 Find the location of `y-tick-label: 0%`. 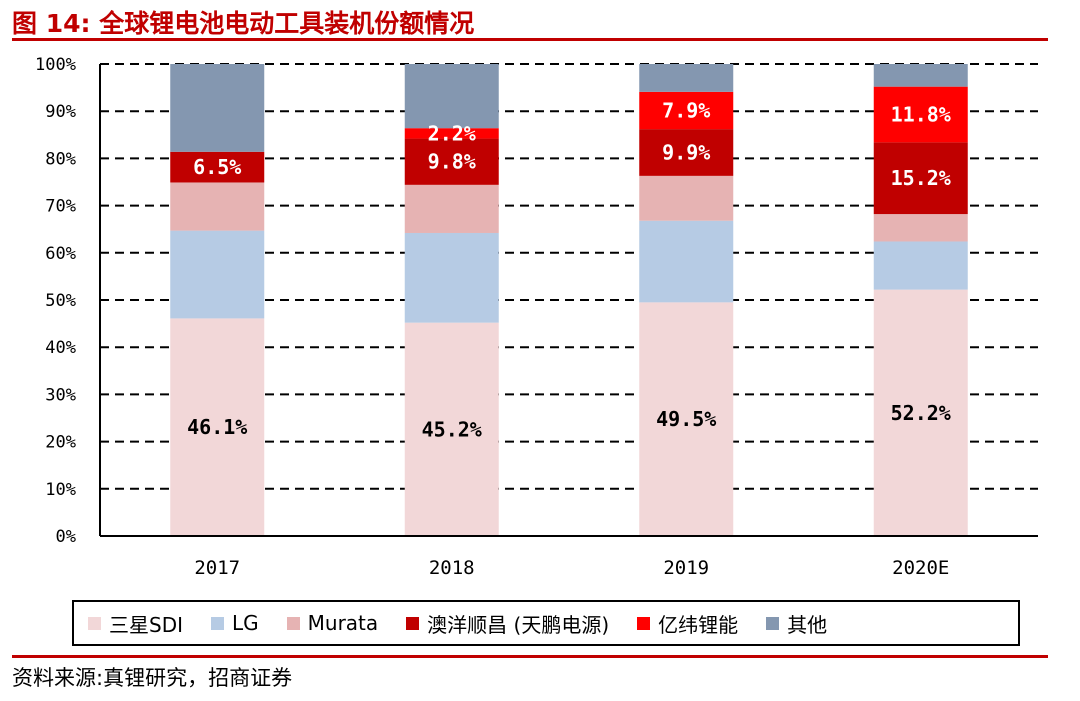

y-tick-label: 0% is located at coordinates (66, 537).